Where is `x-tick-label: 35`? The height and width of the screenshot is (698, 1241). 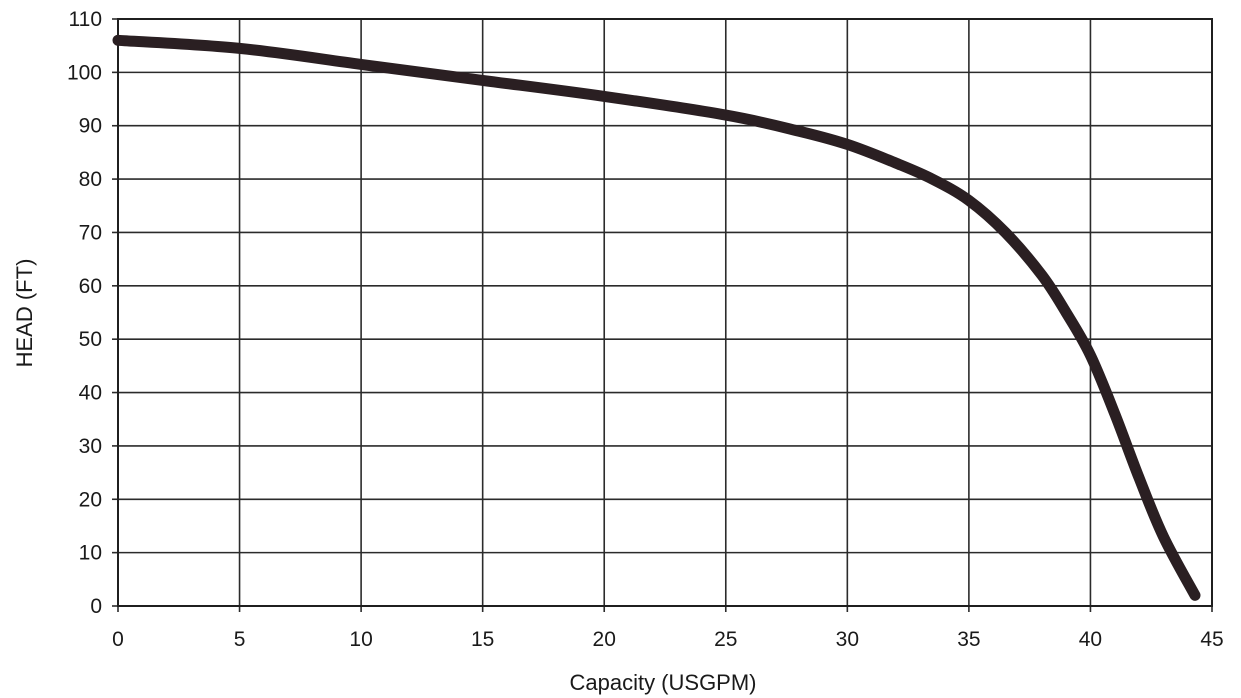 x-tick-label: 35 is located at coordinates (968, 639).